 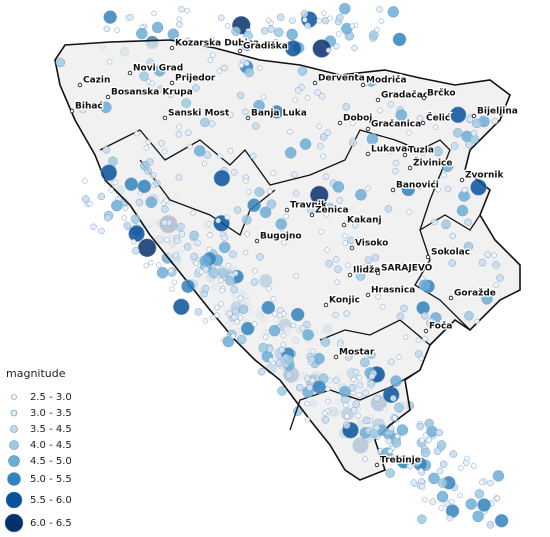 I want to click on legend-label: 2.5 - 3.0, so click(x=51, y=397).